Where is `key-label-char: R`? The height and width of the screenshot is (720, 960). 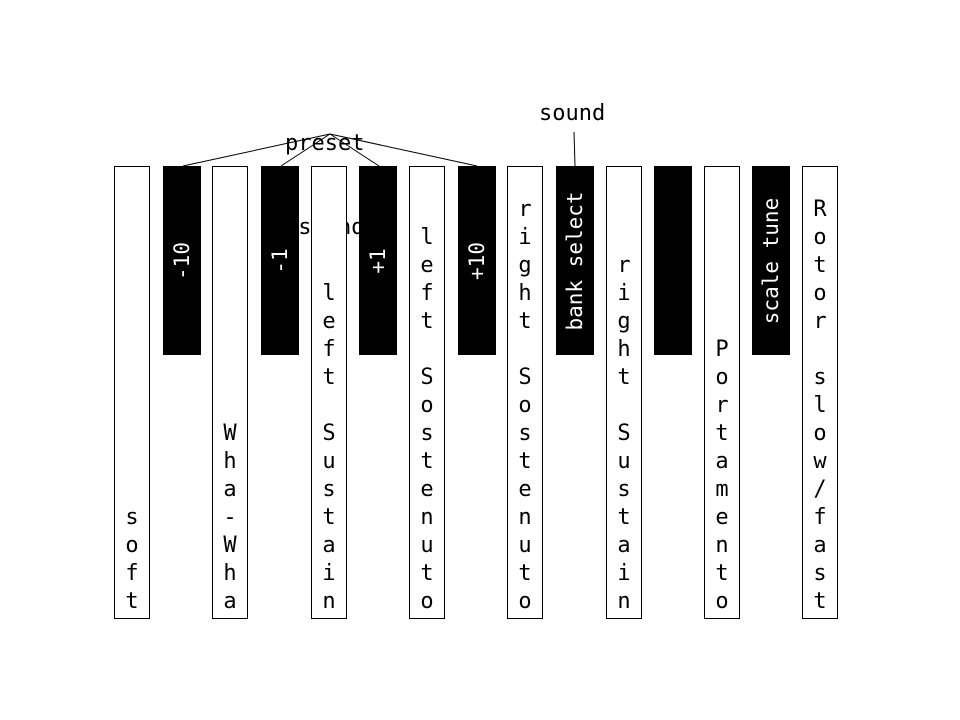
key-label-char: R is located at coordinates (820, 209).